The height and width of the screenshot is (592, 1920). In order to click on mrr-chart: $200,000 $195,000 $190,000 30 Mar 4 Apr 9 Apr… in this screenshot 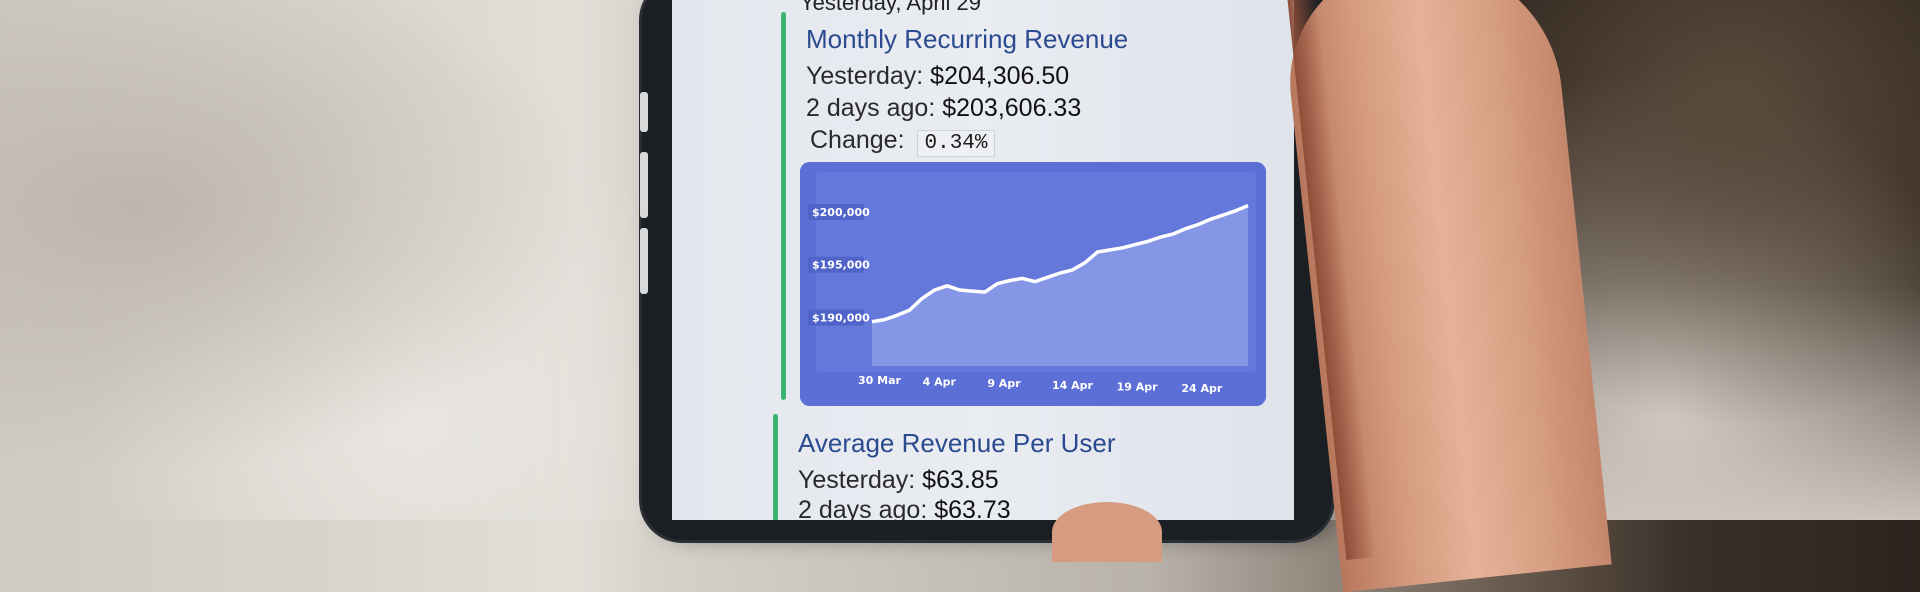, I will do `click(1033, 284)`.